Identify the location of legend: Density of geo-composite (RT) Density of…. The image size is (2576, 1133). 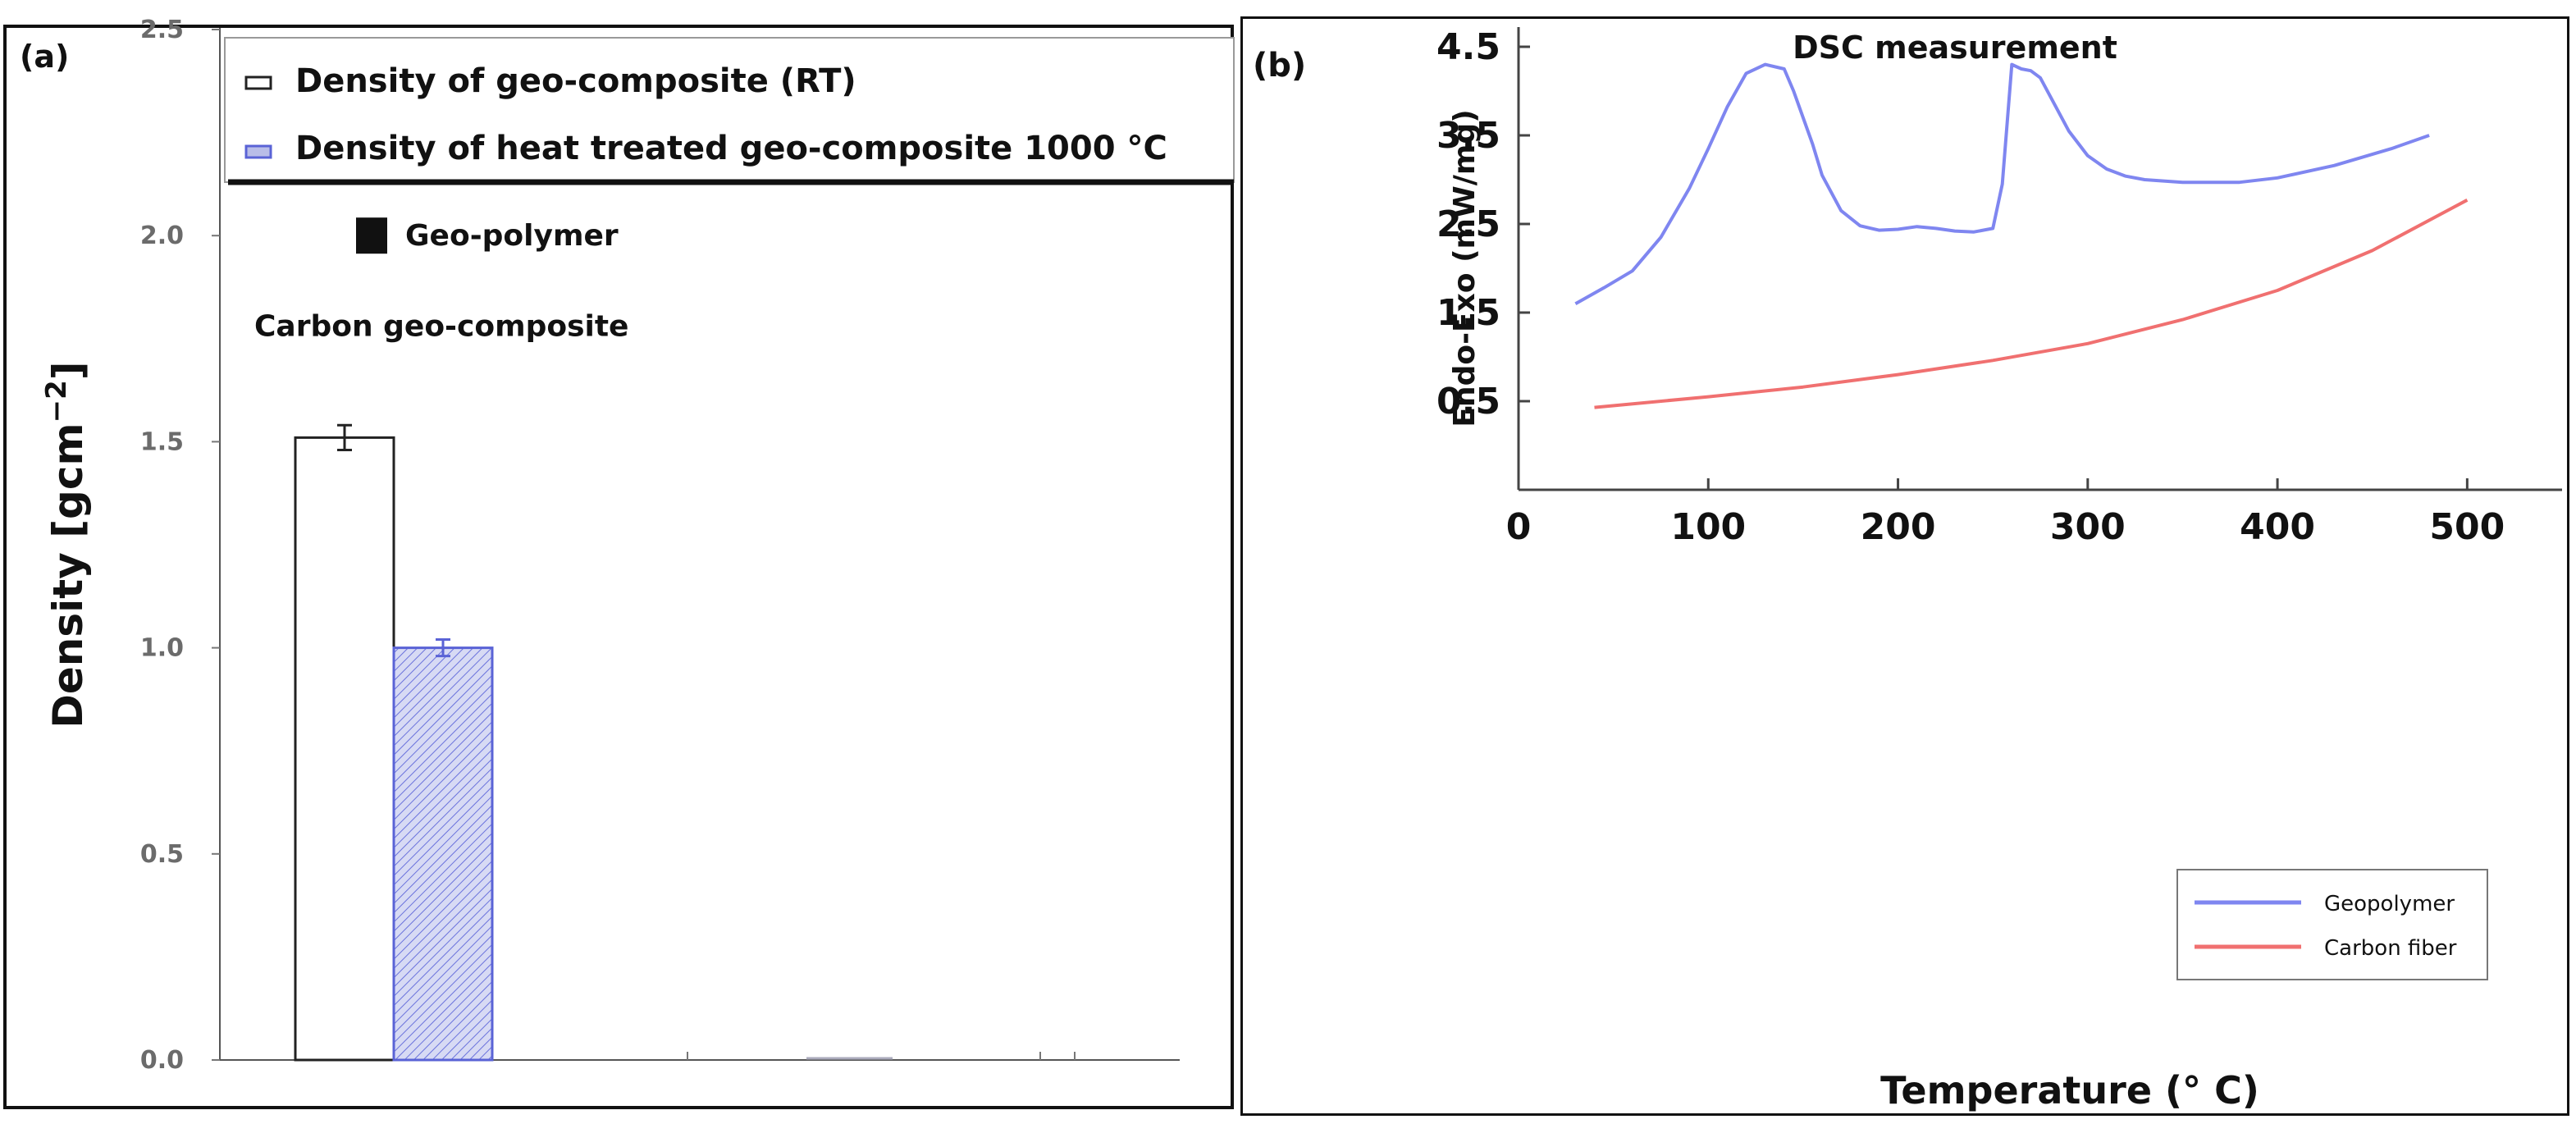
(729, 111).